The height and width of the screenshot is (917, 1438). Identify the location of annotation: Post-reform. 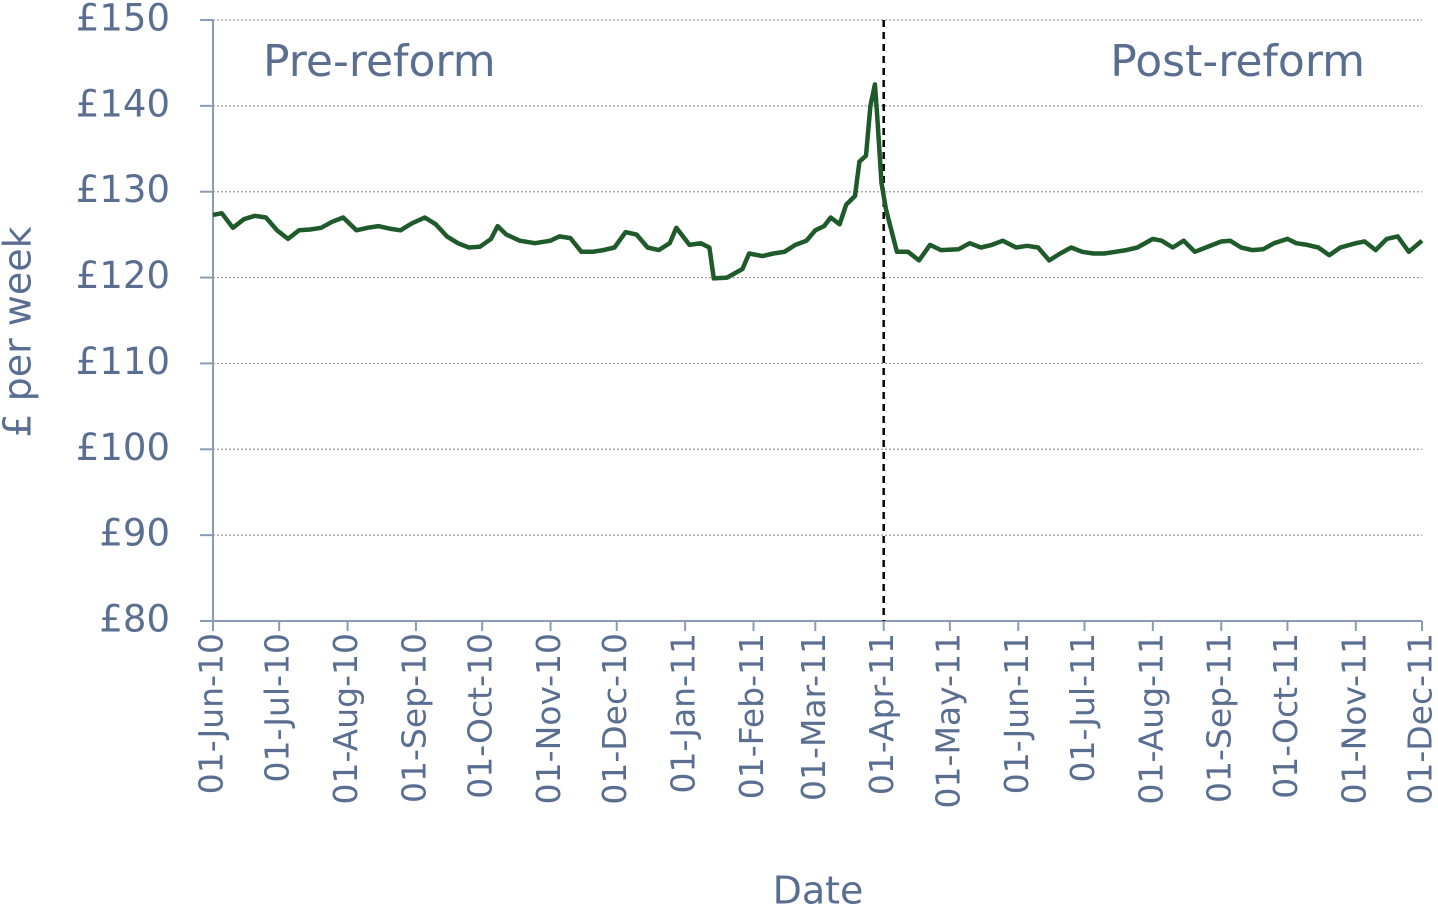
(1237, 61).